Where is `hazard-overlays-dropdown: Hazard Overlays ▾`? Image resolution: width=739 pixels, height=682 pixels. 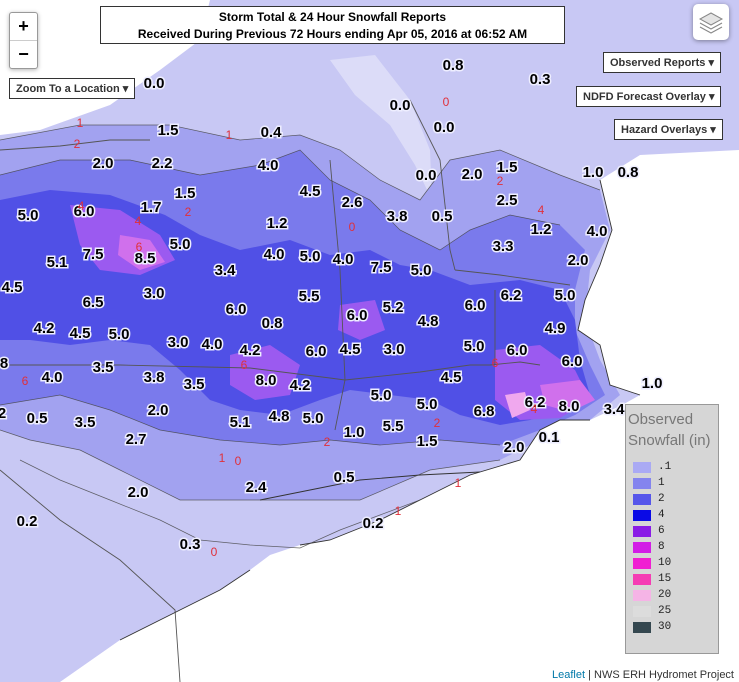
hazard-overlays-dropdown: Hazard Overlays ▾ is located at coordinates (668, 129).